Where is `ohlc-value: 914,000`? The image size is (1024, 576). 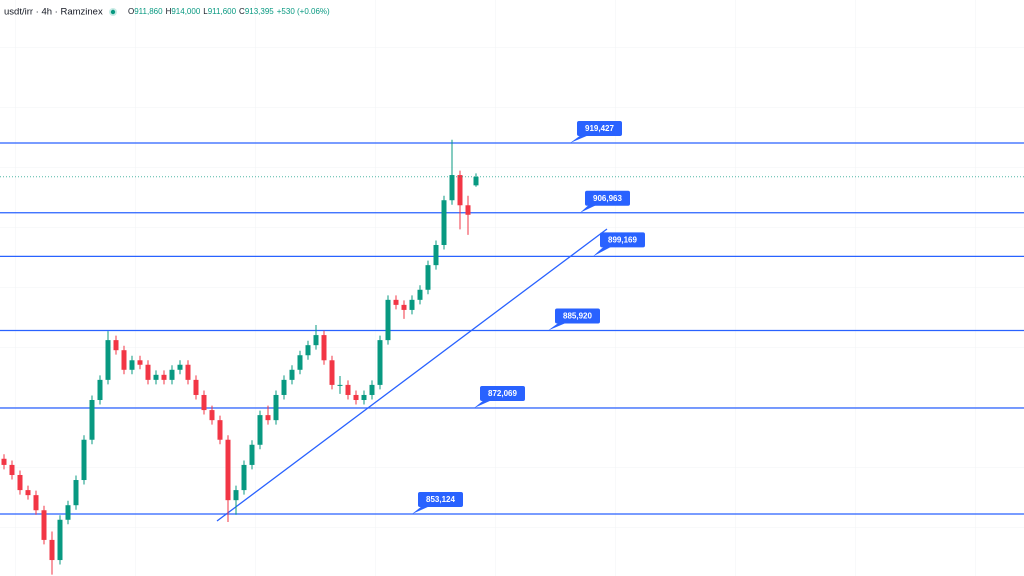
ohlc-value: 914,000 is located at coordinates (185, 11).